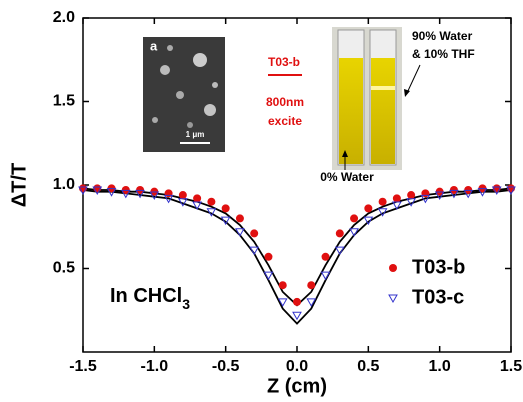 The height and width of the screenshot is (402, 523). Describe the element at coordinates (146, 296) in the screenshot. I see `annotation-text: In CHCl` at that location.